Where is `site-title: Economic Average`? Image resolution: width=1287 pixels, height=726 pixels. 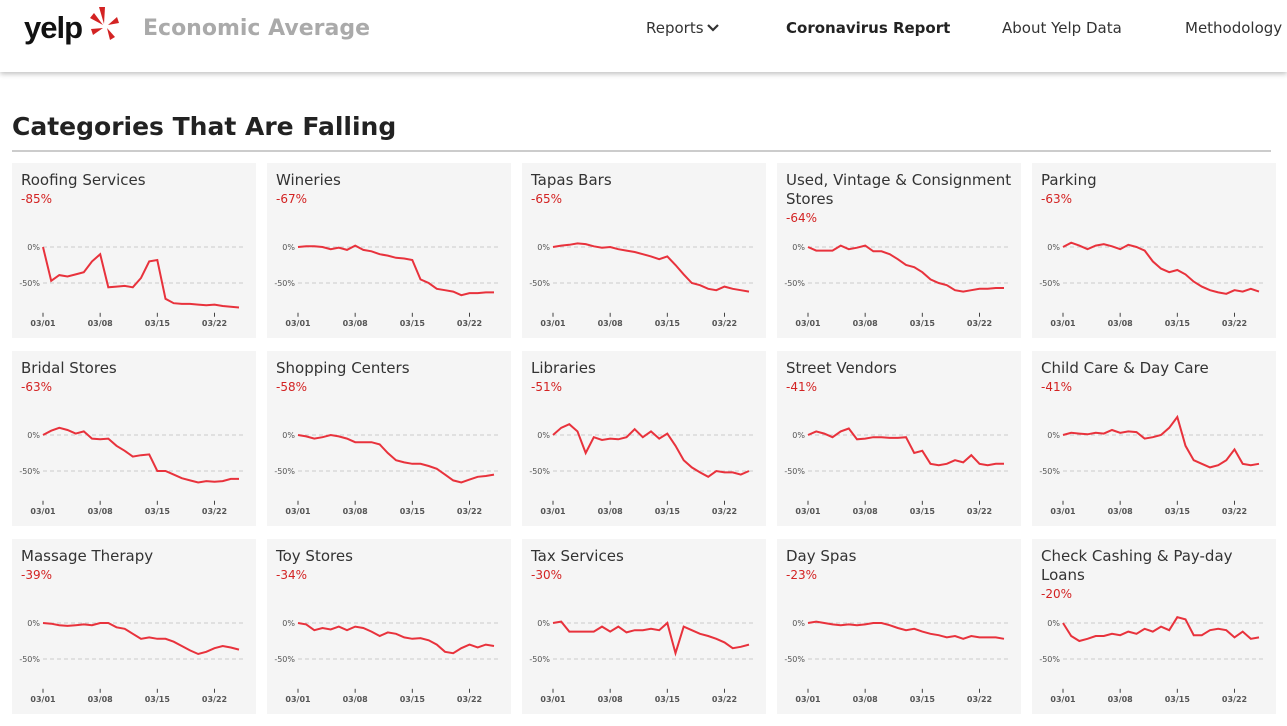
site-title: Economic Average is located at coordinates (256, 28).